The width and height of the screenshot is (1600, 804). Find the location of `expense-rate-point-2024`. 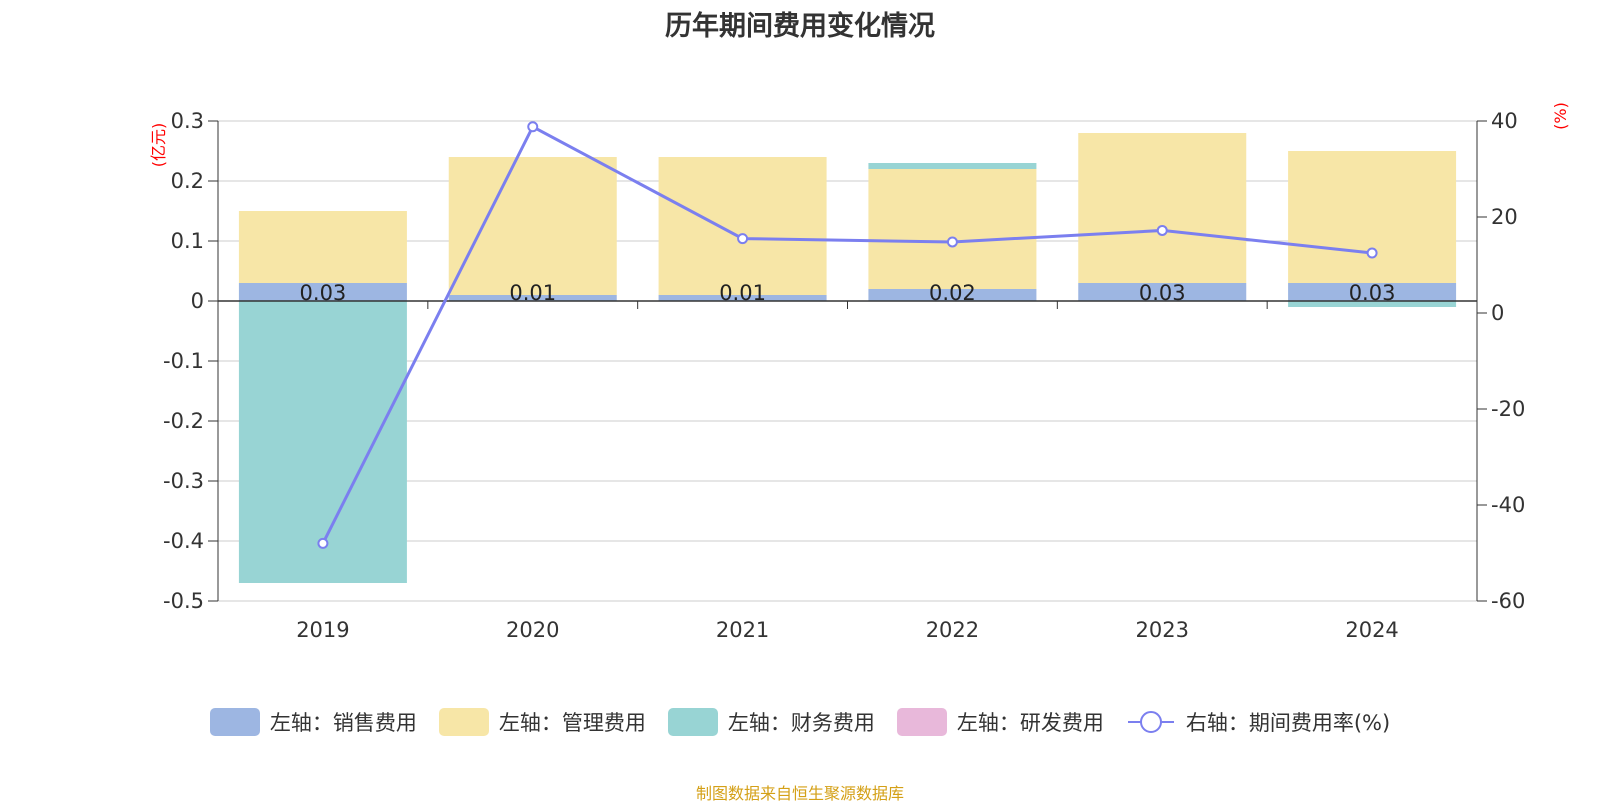

expense-rate-point-2024 is located at coordinates (1372, 253).